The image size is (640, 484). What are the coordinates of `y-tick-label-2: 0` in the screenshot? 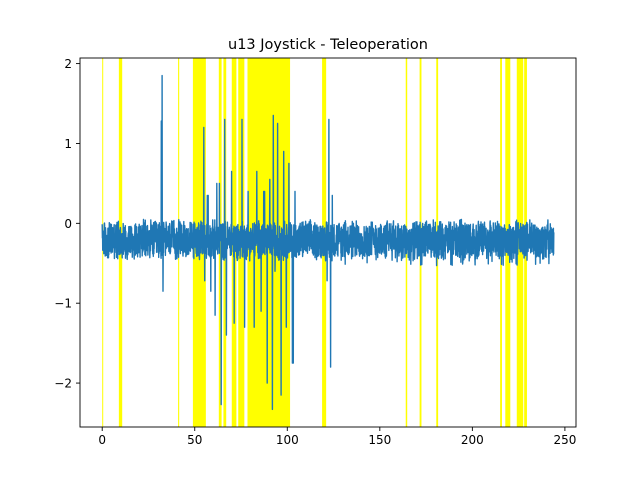 It's located at (68, 224).